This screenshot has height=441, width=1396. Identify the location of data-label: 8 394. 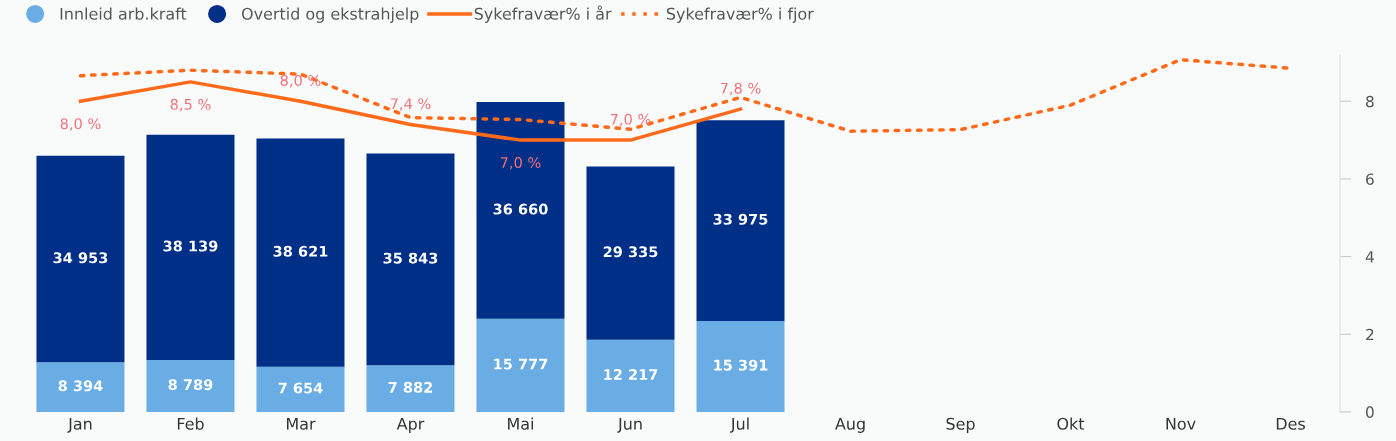
(80, 386).